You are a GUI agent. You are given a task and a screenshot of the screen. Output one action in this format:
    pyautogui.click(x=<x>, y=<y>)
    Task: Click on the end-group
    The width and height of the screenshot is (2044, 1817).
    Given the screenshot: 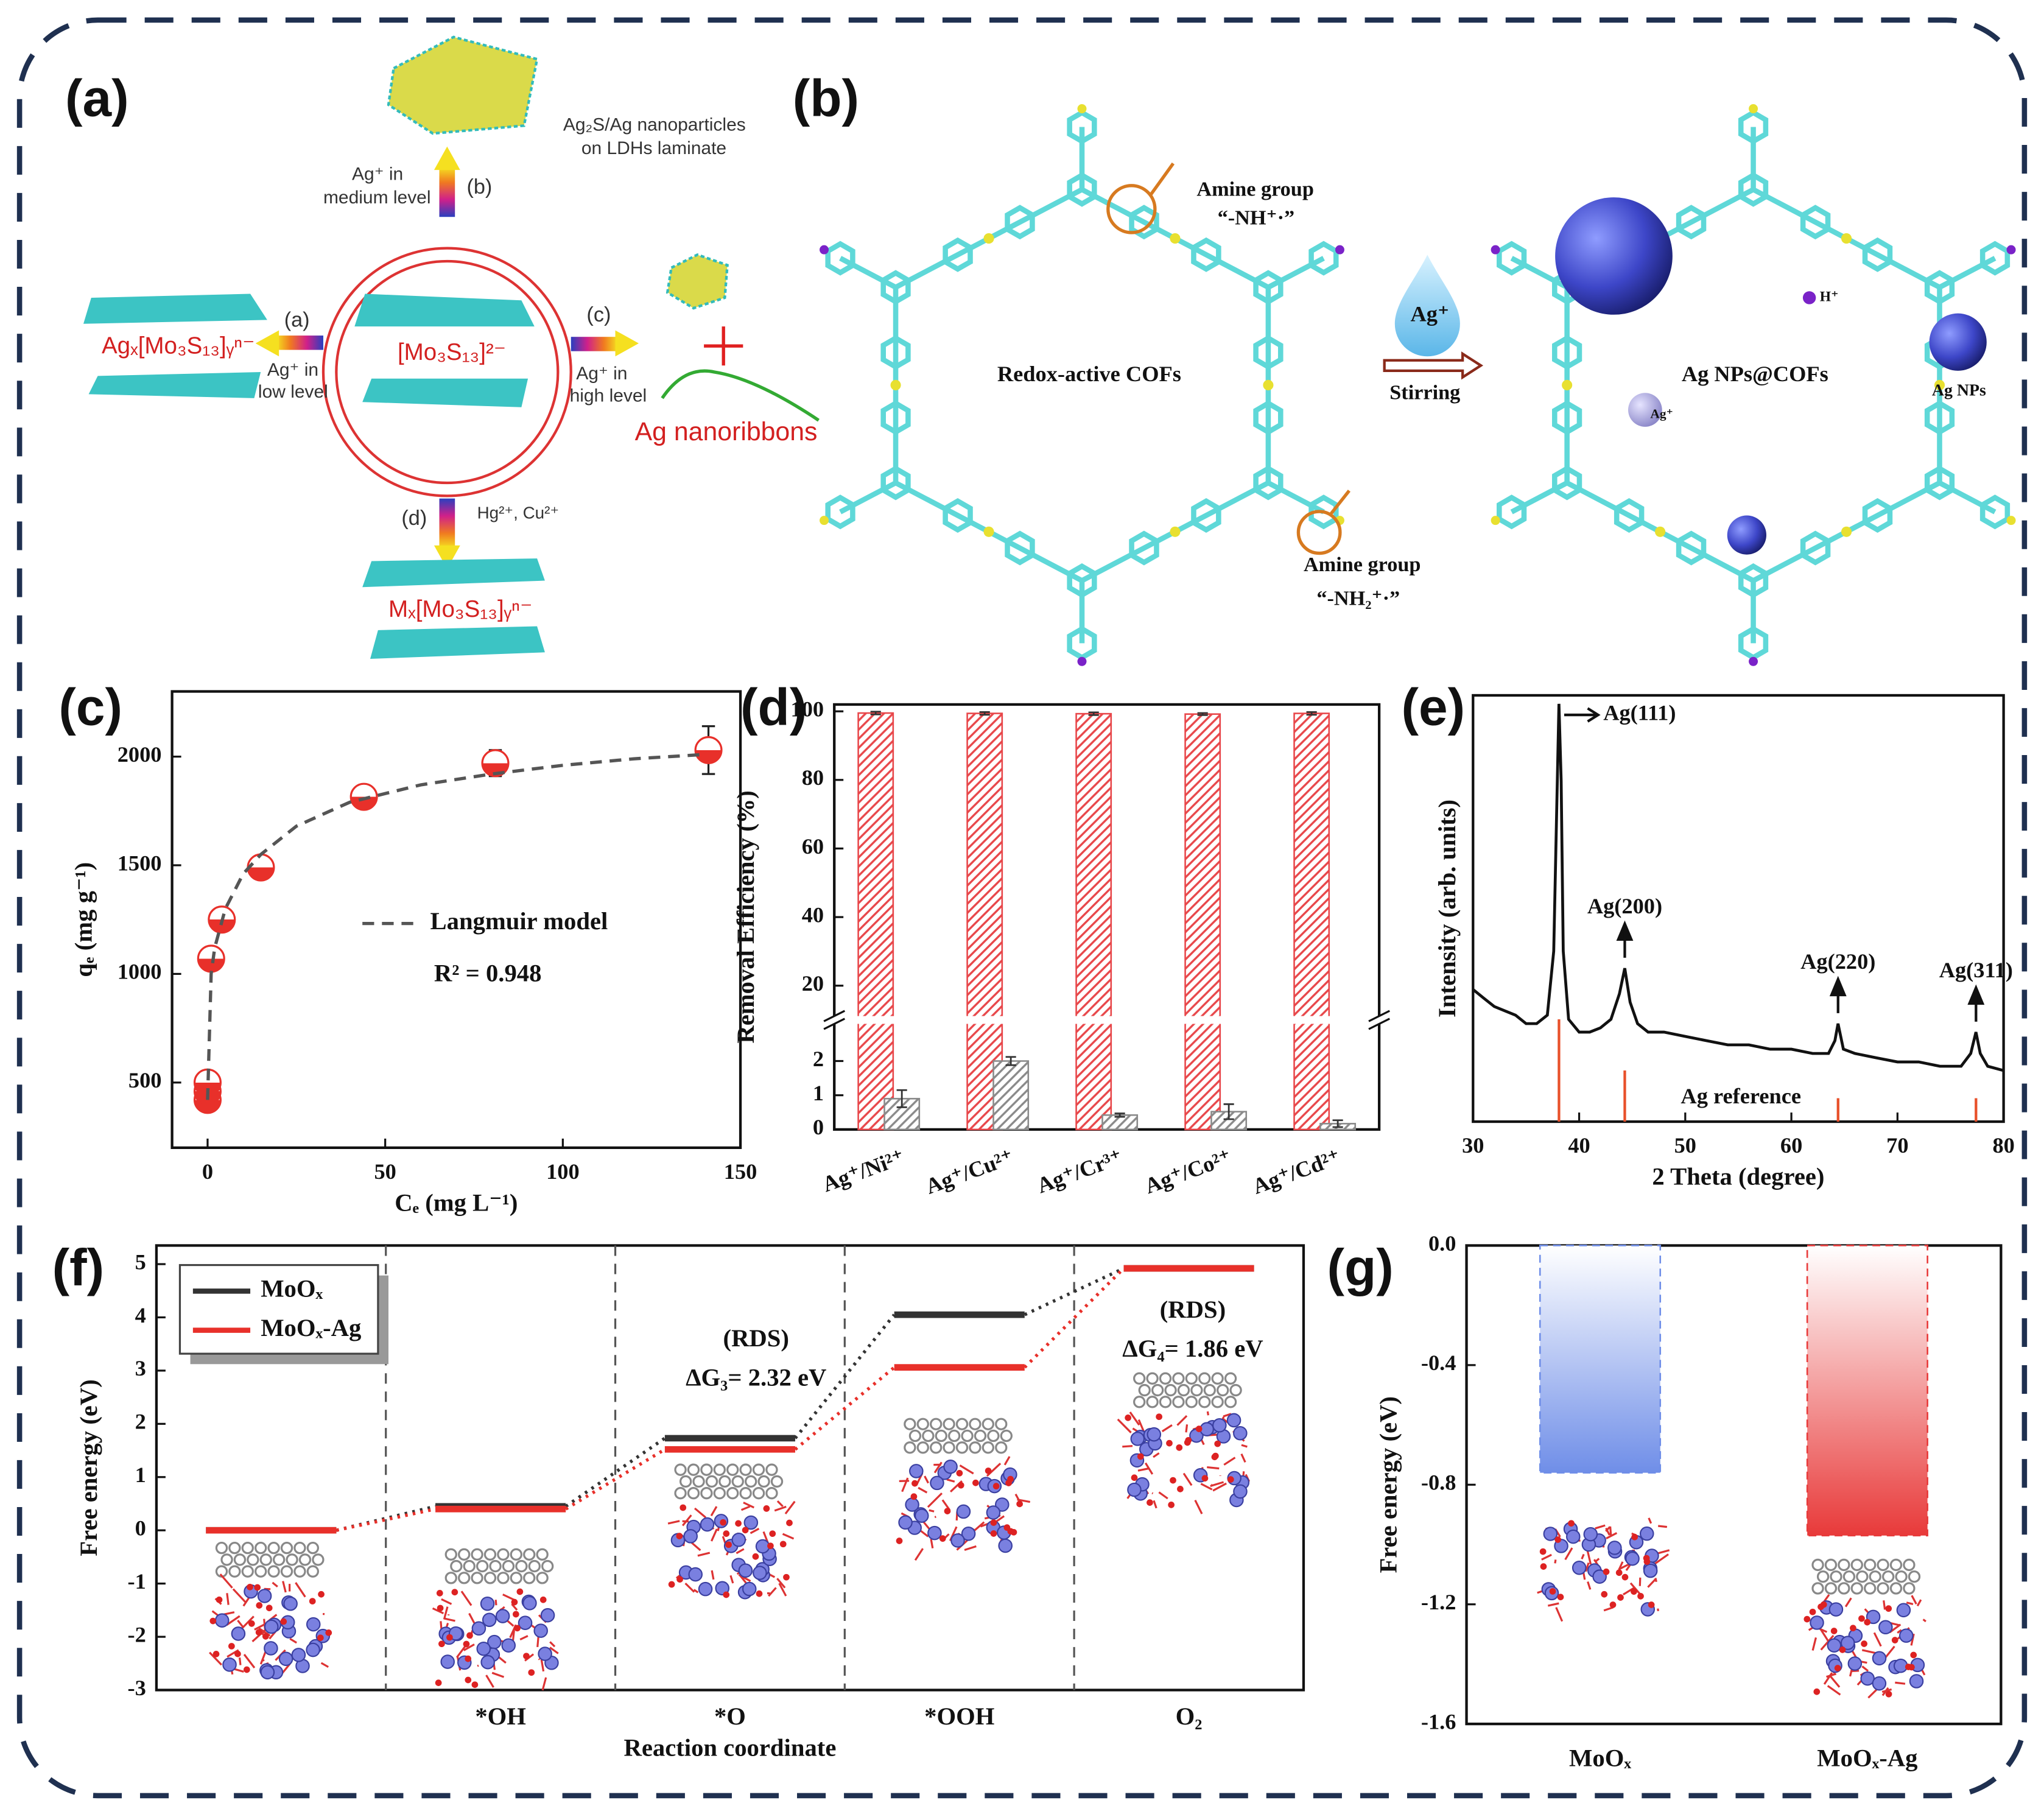 What is the action you would take?
    pyautogui.click(x=1339, y=250)
    